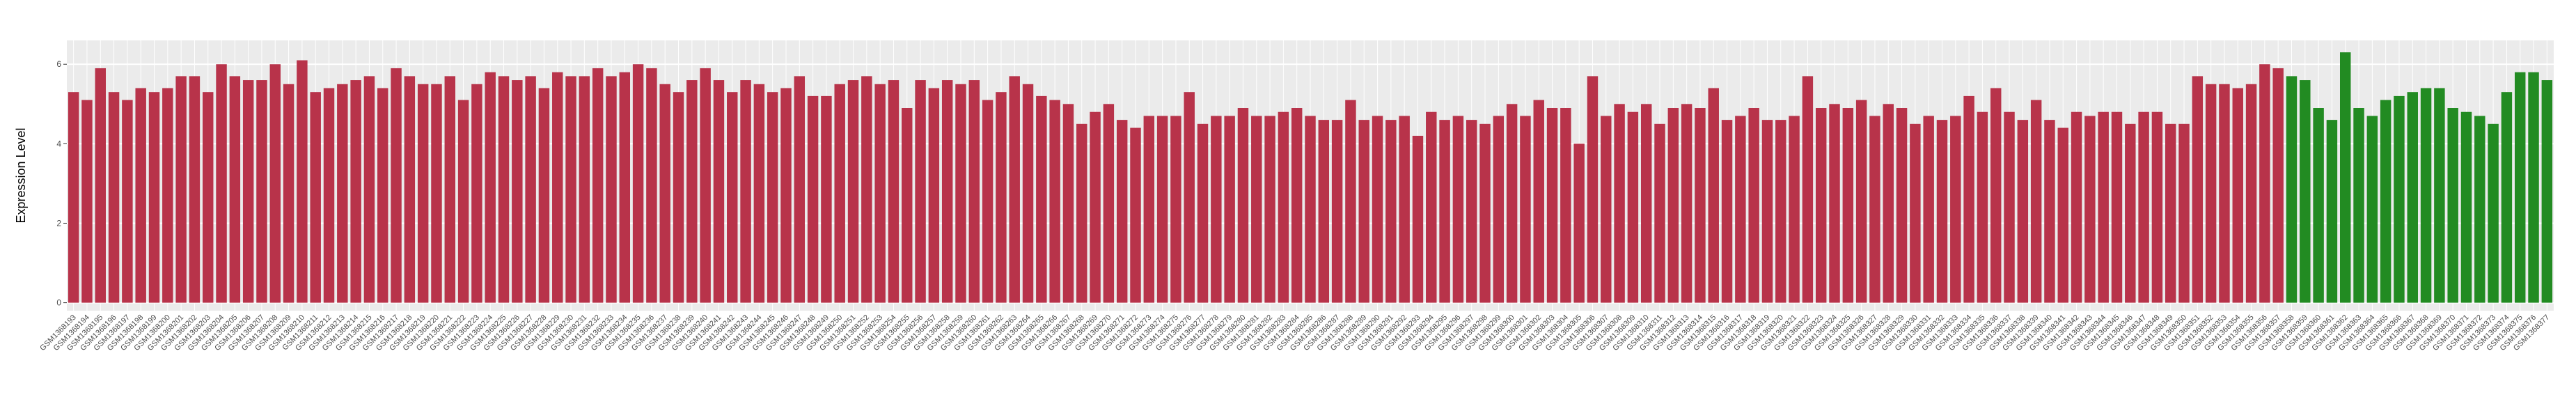 The width and height of the screenshot is (2576, 404). What do you see at coordinates (58, 143) in the screenshot?
I see `y-tick-label: 4` at bounding box center [58, 143].